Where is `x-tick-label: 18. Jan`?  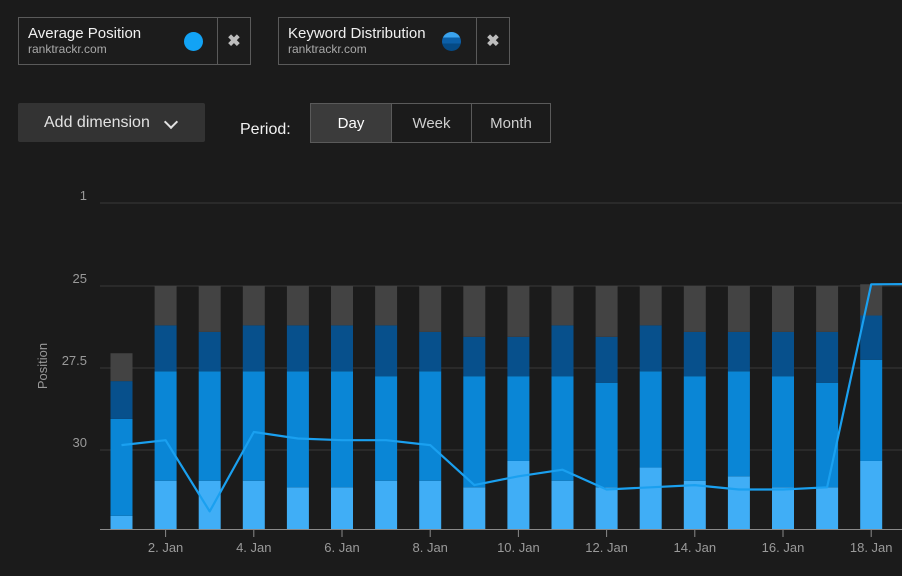
x-tick-label: 18. Jan is located at coordinates (871, 547).